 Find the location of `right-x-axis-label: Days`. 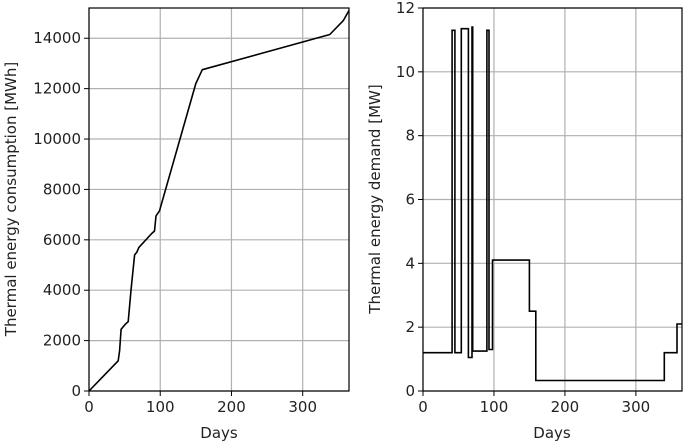

right-x-axis-label: Days is located at coordinates (552, 433).